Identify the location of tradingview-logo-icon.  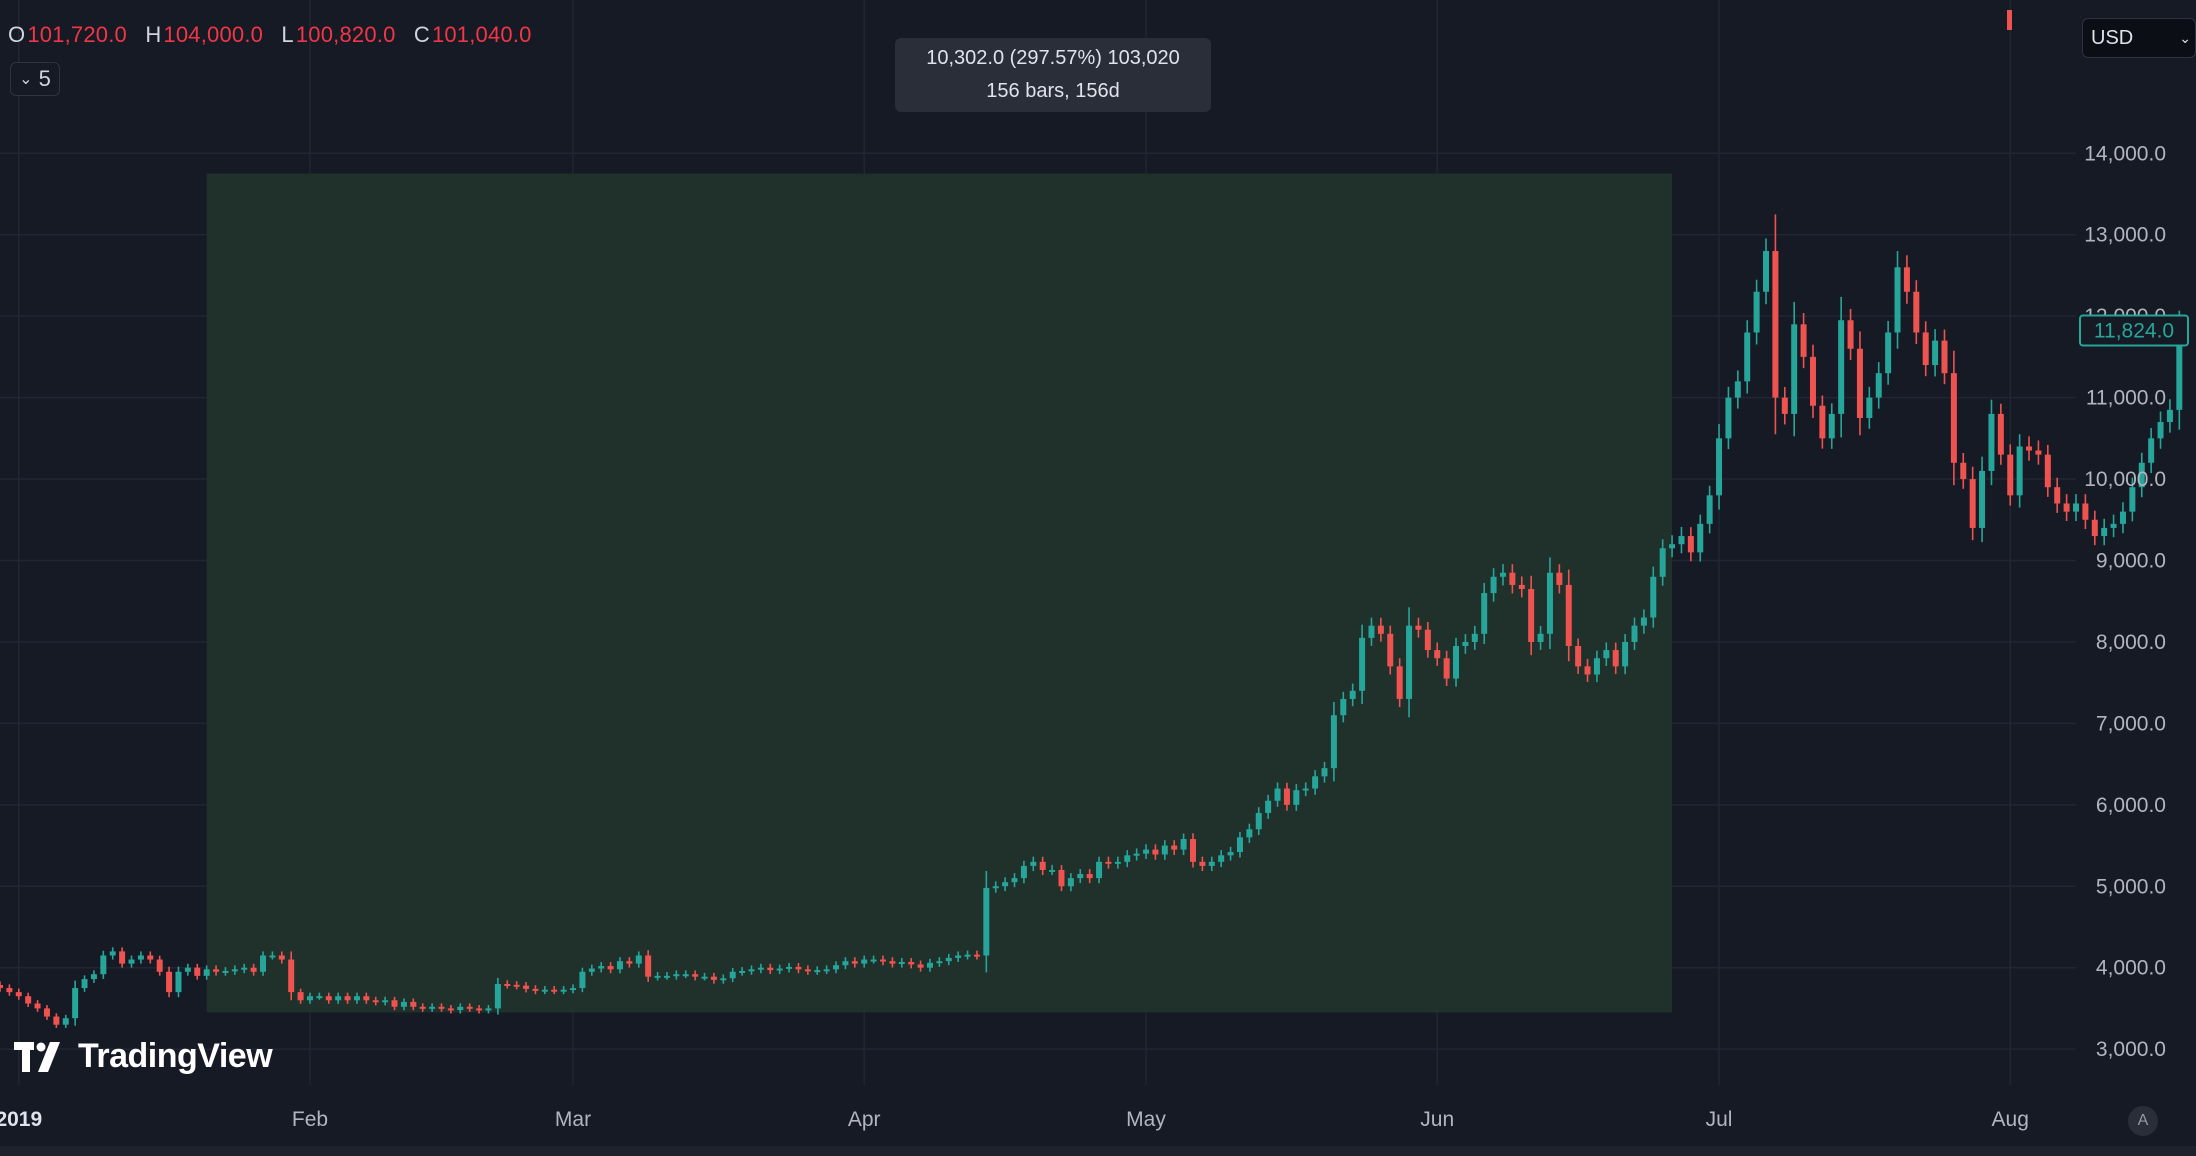
(37, 1056).